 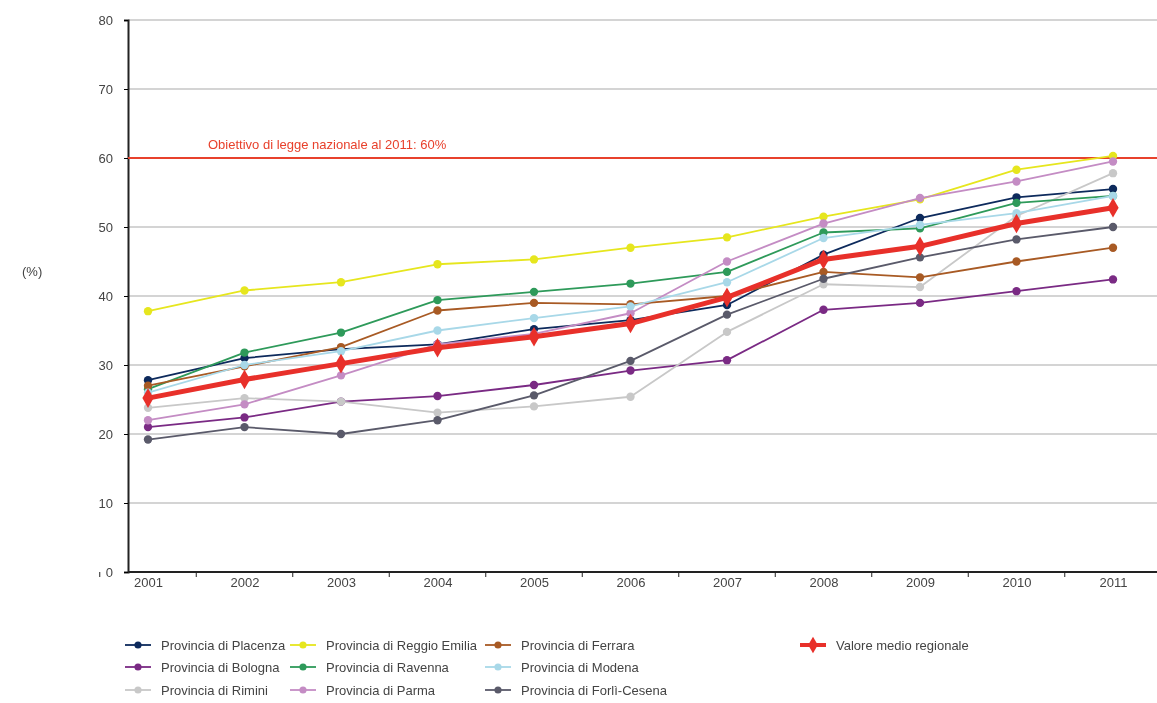 I want to click on x-tick-label: 2007, so click(x=727, y=582).